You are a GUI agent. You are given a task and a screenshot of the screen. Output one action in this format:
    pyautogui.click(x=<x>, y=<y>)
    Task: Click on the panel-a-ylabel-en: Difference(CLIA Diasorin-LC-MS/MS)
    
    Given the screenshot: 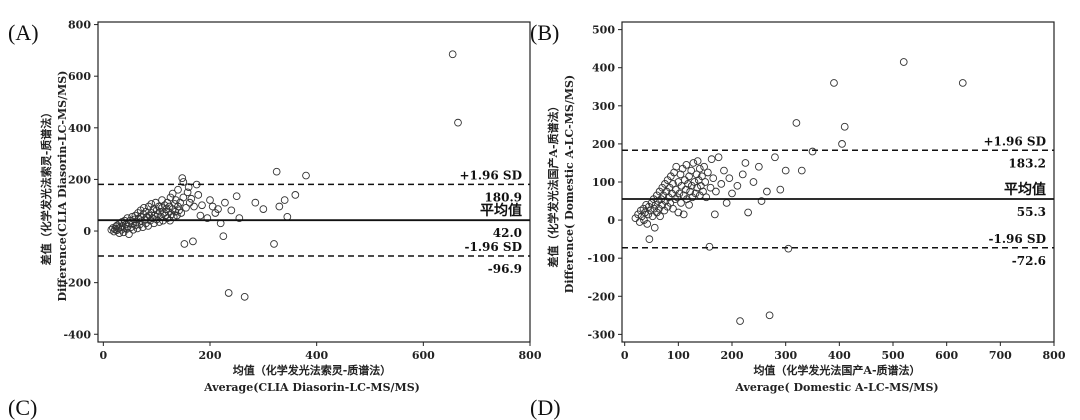 What is the action you would take?
    pyautogui.click(x=62, y=186)
    